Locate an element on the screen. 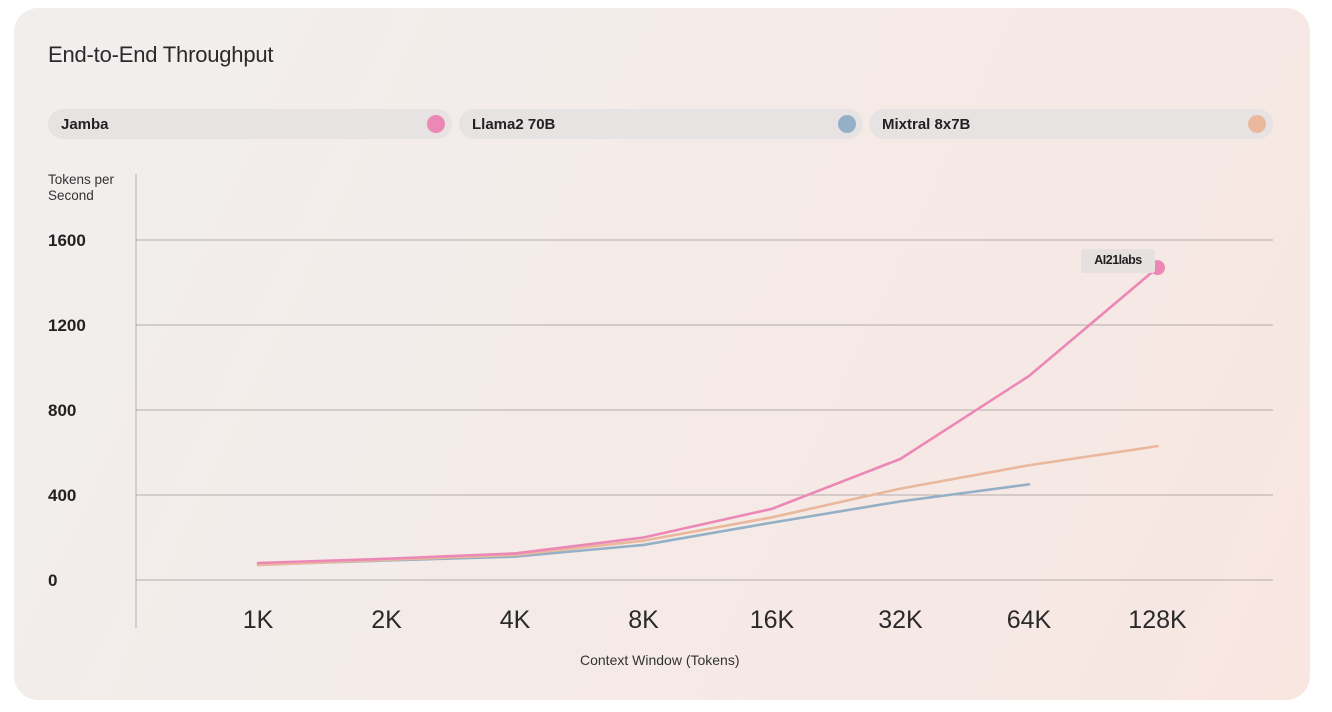 Image resolution: width=1332 pixels, height=712 pixels. x-tick-label: 4K is located at coordinates (515, 620).